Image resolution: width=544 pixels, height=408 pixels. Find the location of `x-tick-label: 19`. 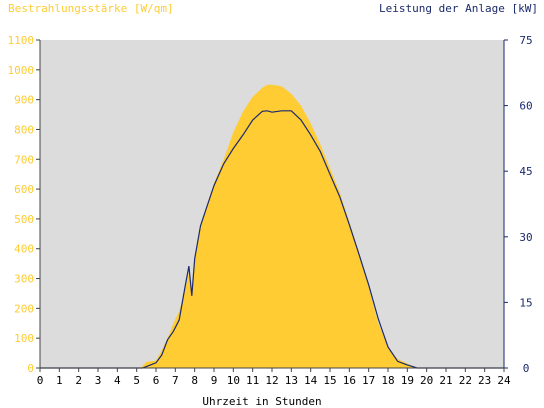

x-tick-label: 19 is located at coordinates (407, 380).